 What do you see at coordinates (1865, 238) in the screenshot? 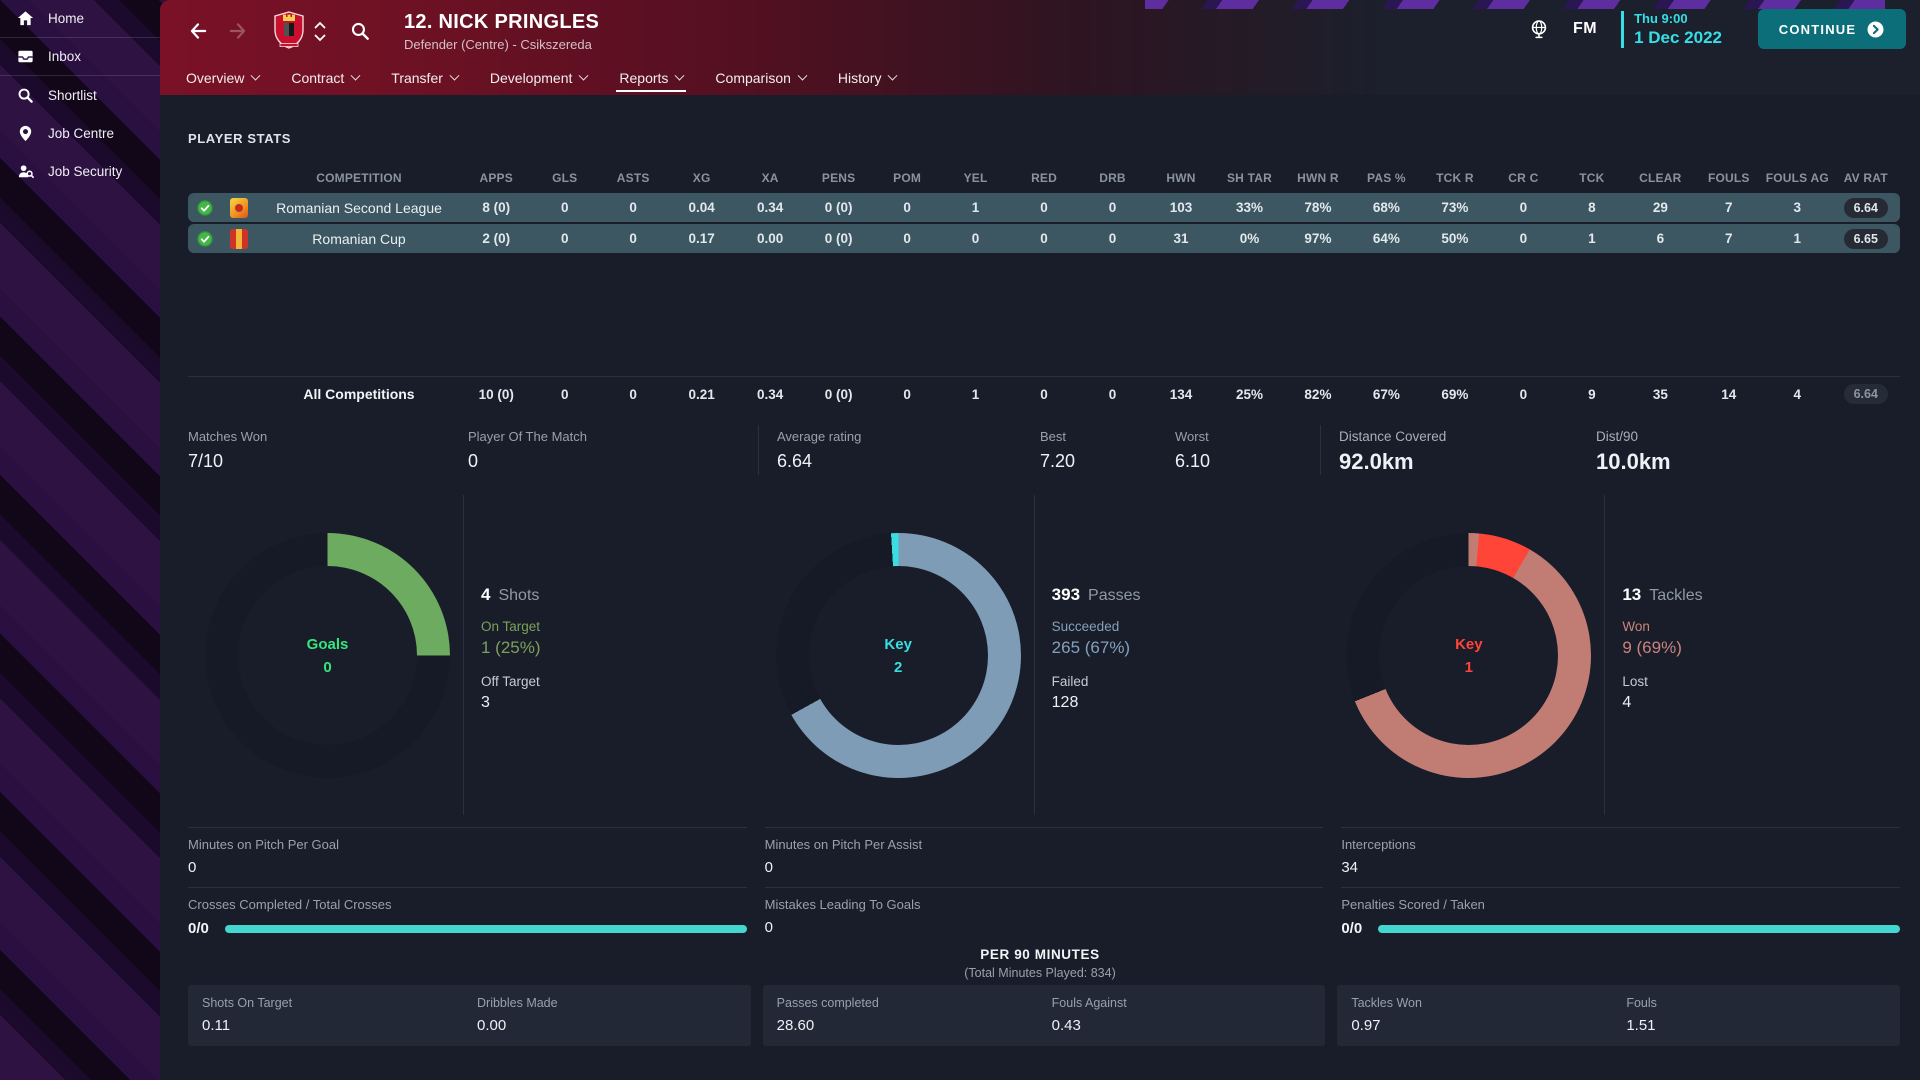
I see `average-rating-badge: 6.65` at bounding box center [1865, 238].